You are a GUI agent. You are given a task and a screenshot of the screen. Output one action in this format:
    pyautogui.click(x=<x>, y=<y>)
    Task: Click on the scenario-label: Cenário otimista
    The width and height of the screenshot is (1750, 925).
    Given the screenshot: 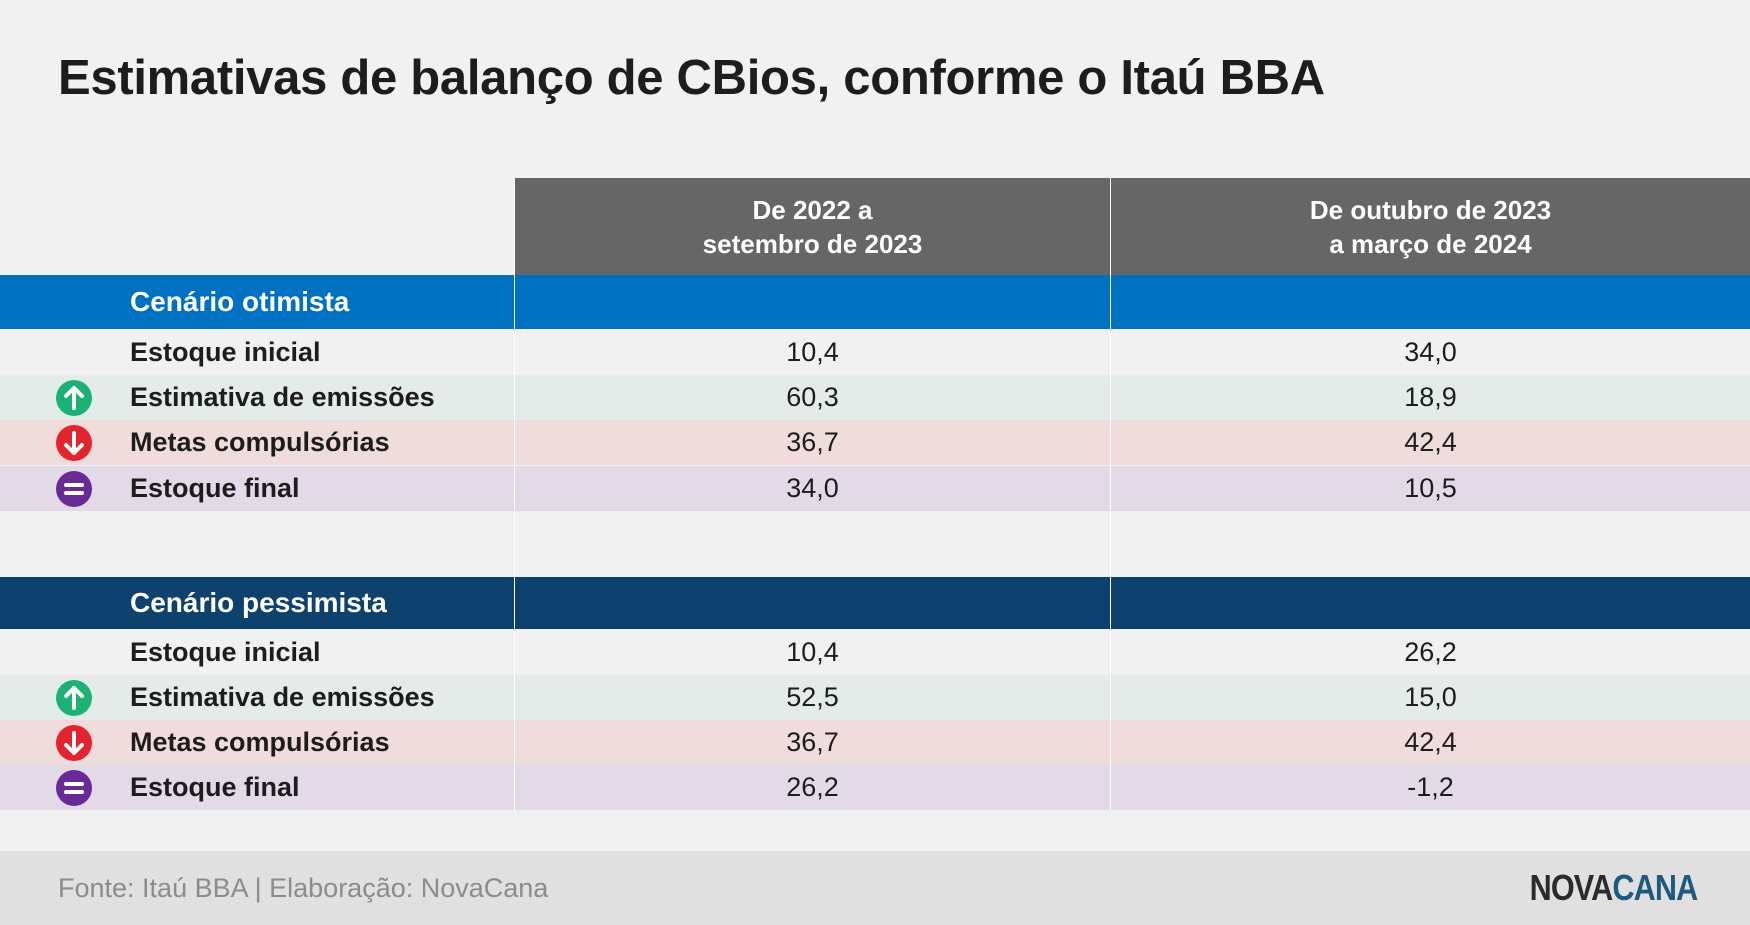 What is the action you would take?
    pyautogui.click(x=240, y=301)
    